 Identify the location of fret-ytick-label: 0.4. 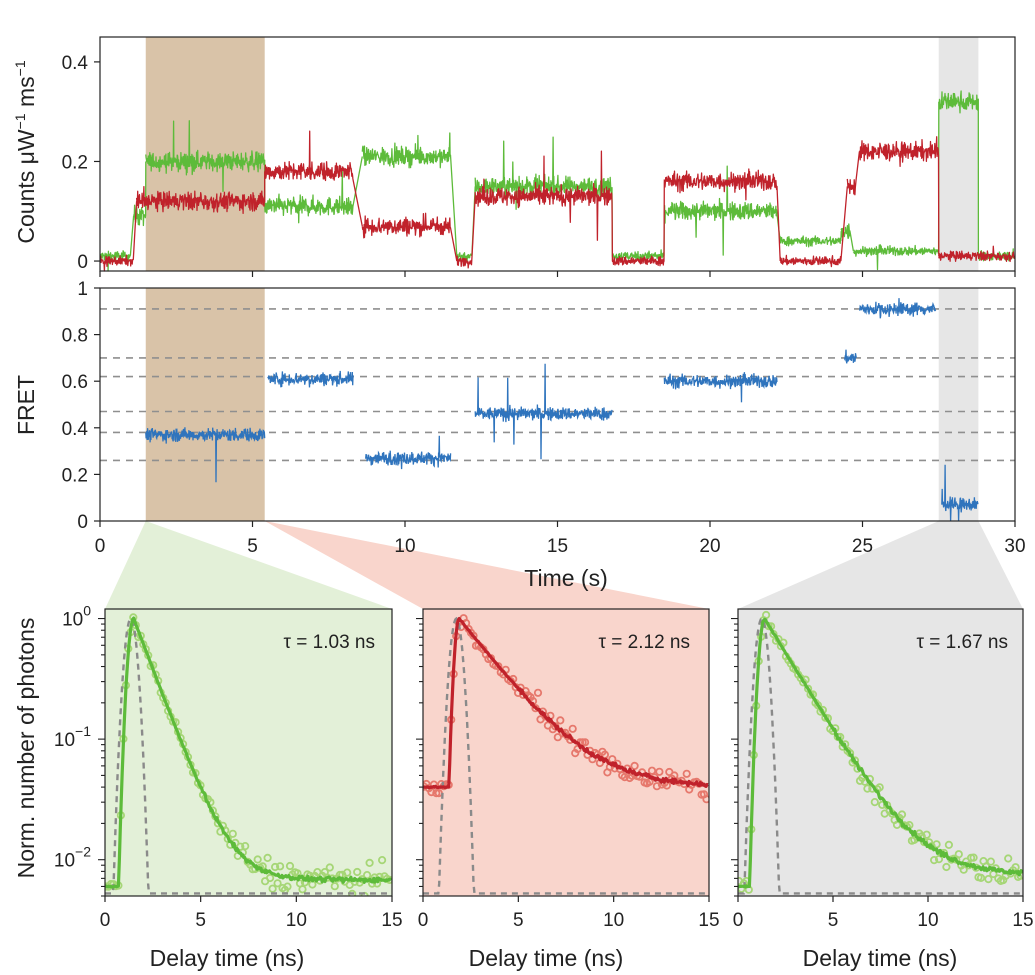
(75, 429).